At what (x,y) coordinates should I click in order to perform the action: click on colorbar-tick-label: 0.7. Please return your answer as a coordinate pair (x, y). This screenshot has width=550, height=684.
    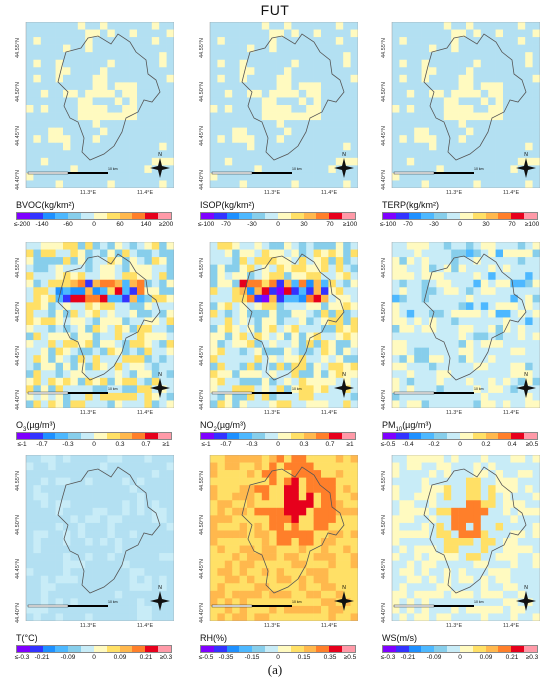
    Looking at the image, I should click on (146, 444).